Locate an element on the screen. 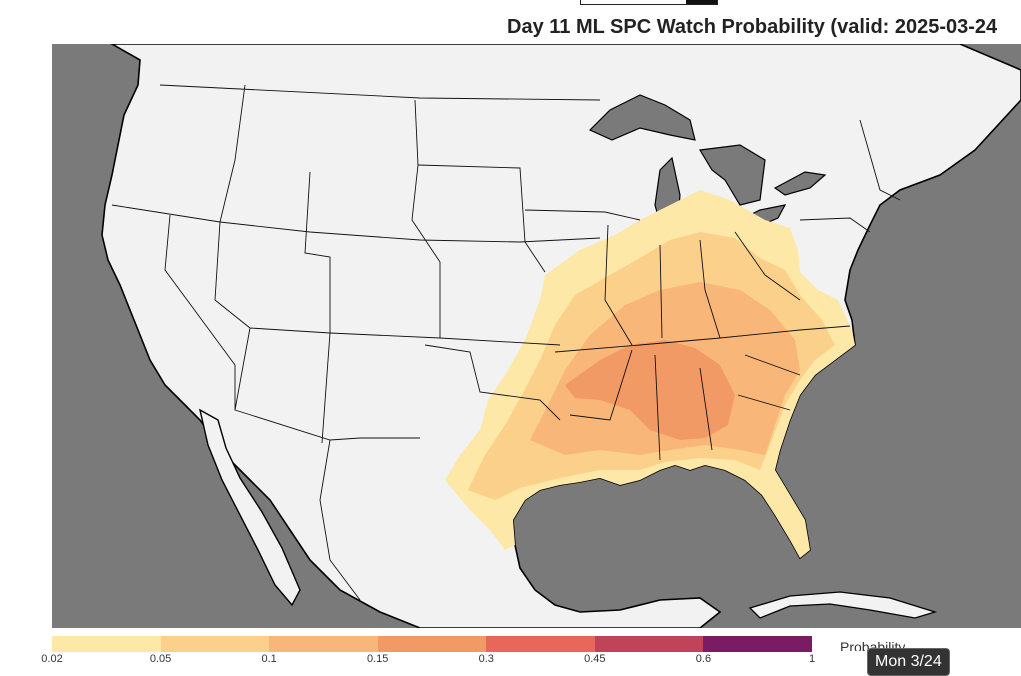  colorbar-tick-label: 0.3 is located at coordinates (486, 659).